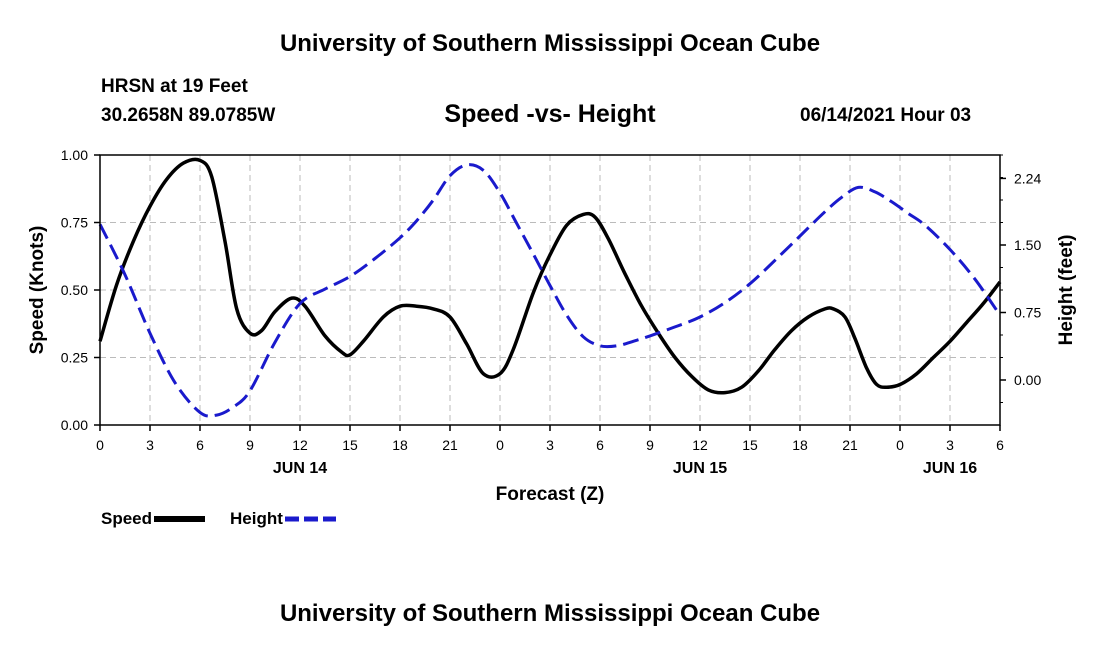  What do you see at coordinates (1027, 245) in the screenshot?
I see `y2-tick-label: 1.50` at bounding box center [1027, 245].